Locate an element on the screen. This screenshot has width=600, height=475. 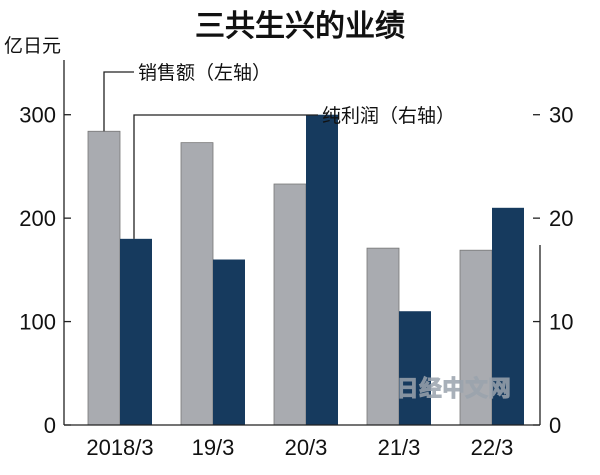
left-axis-unit: 亿日元 is located at coordinates (32, 46).